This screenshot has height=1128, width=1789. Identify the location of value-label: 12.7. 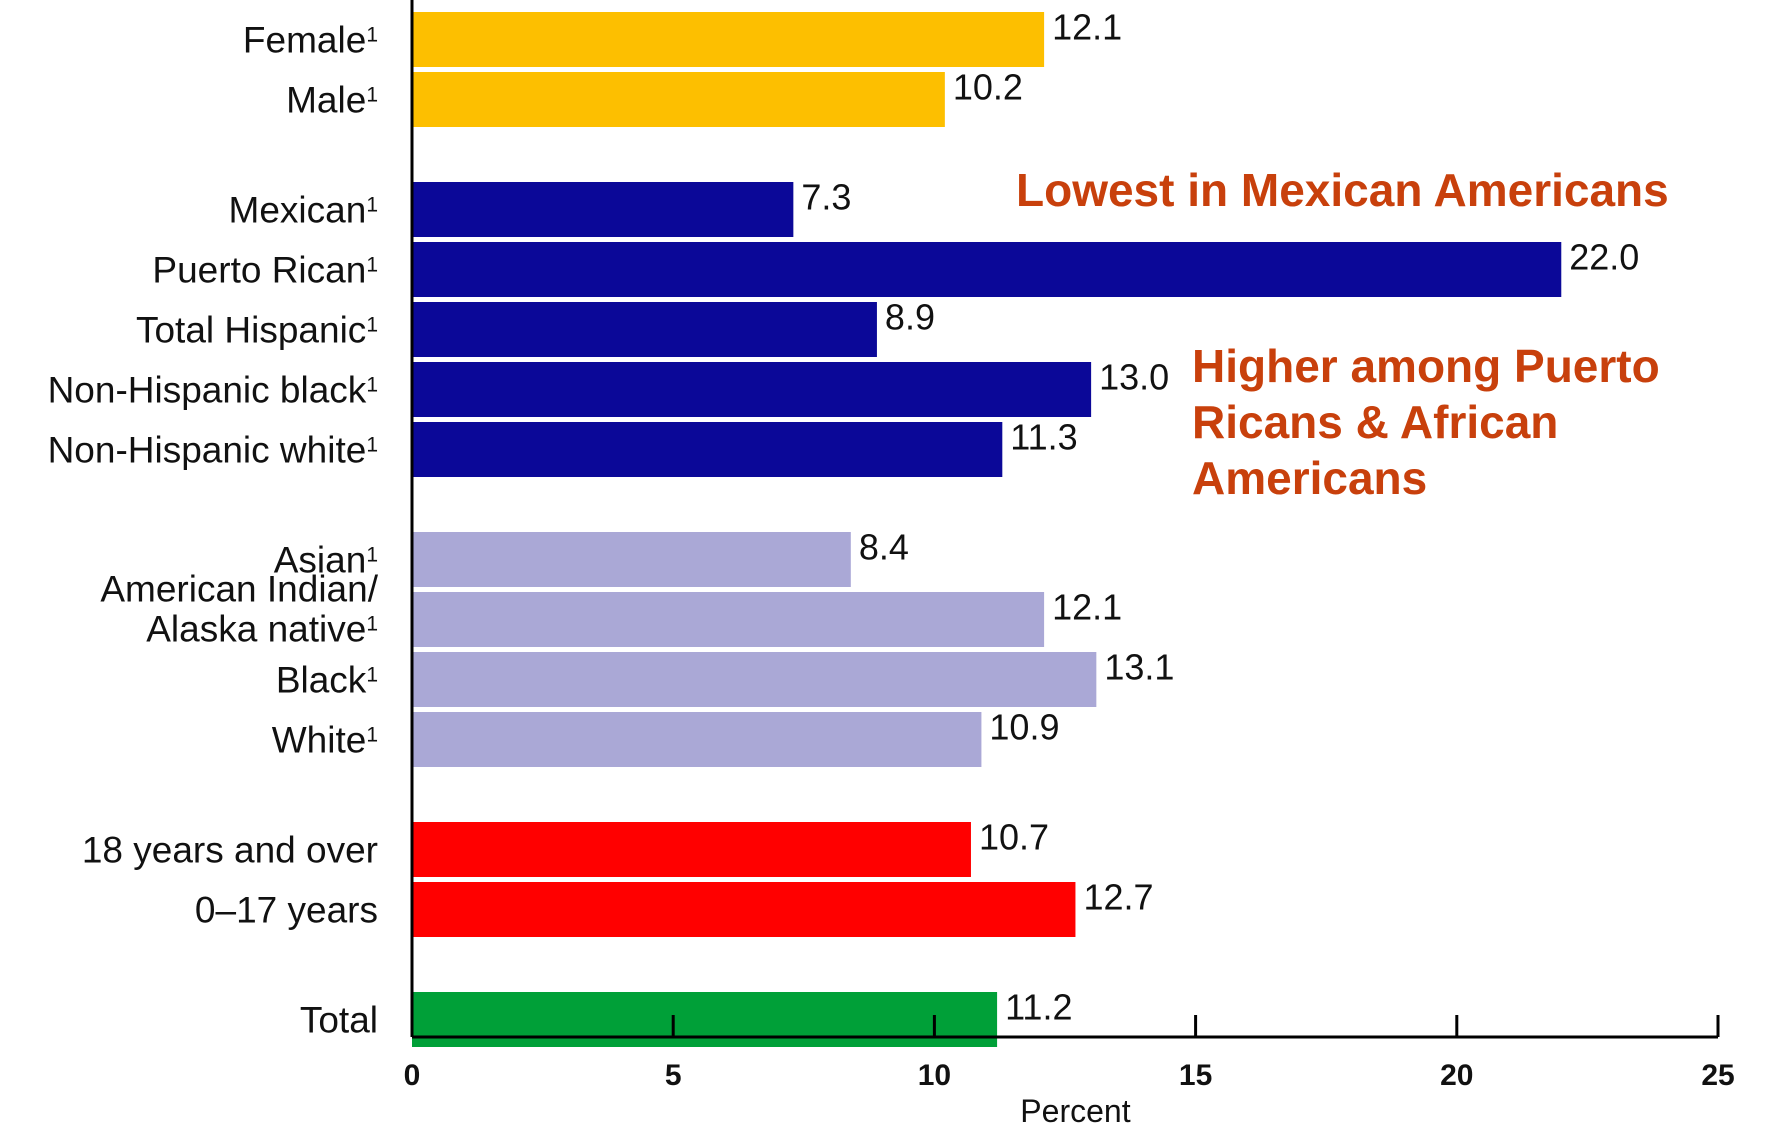
(1118, 897).